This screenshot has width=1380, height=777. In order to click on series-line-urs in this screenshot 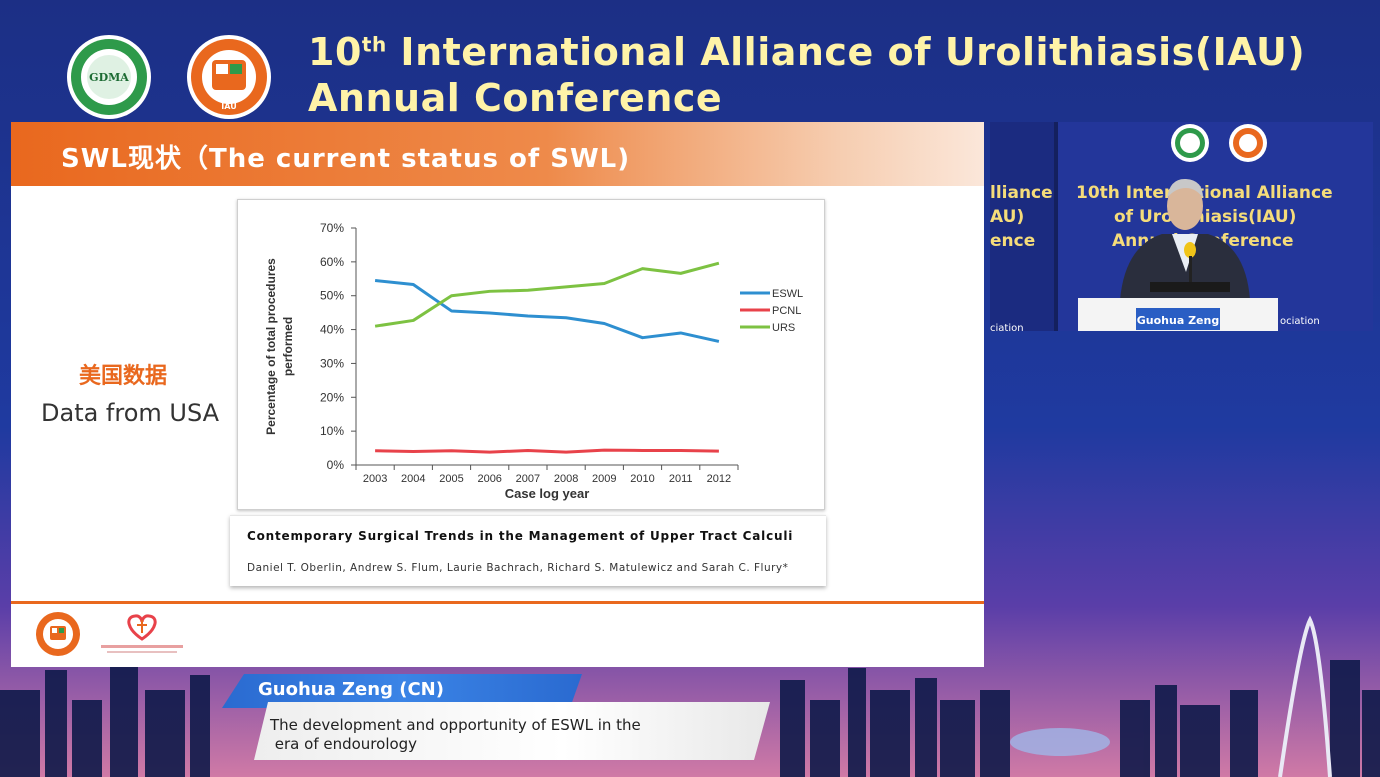, I will do `click(547, 294)`.